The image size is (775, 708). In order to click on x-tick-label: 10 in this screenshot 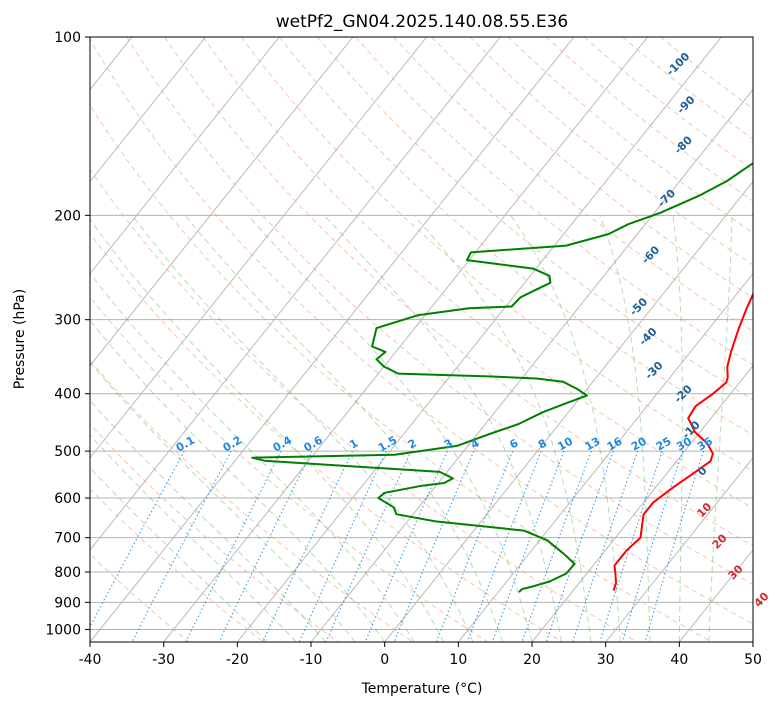, I will do `click(458, 660)`.